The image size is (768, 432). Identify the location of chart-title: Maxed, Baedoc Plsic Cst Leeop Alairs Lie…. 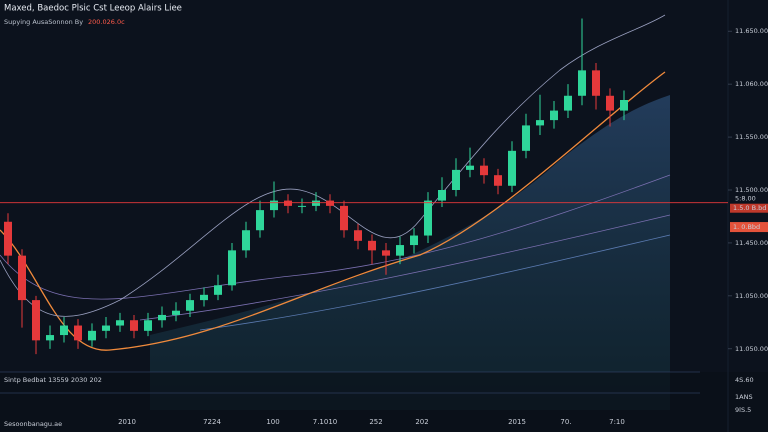
(93, 9).